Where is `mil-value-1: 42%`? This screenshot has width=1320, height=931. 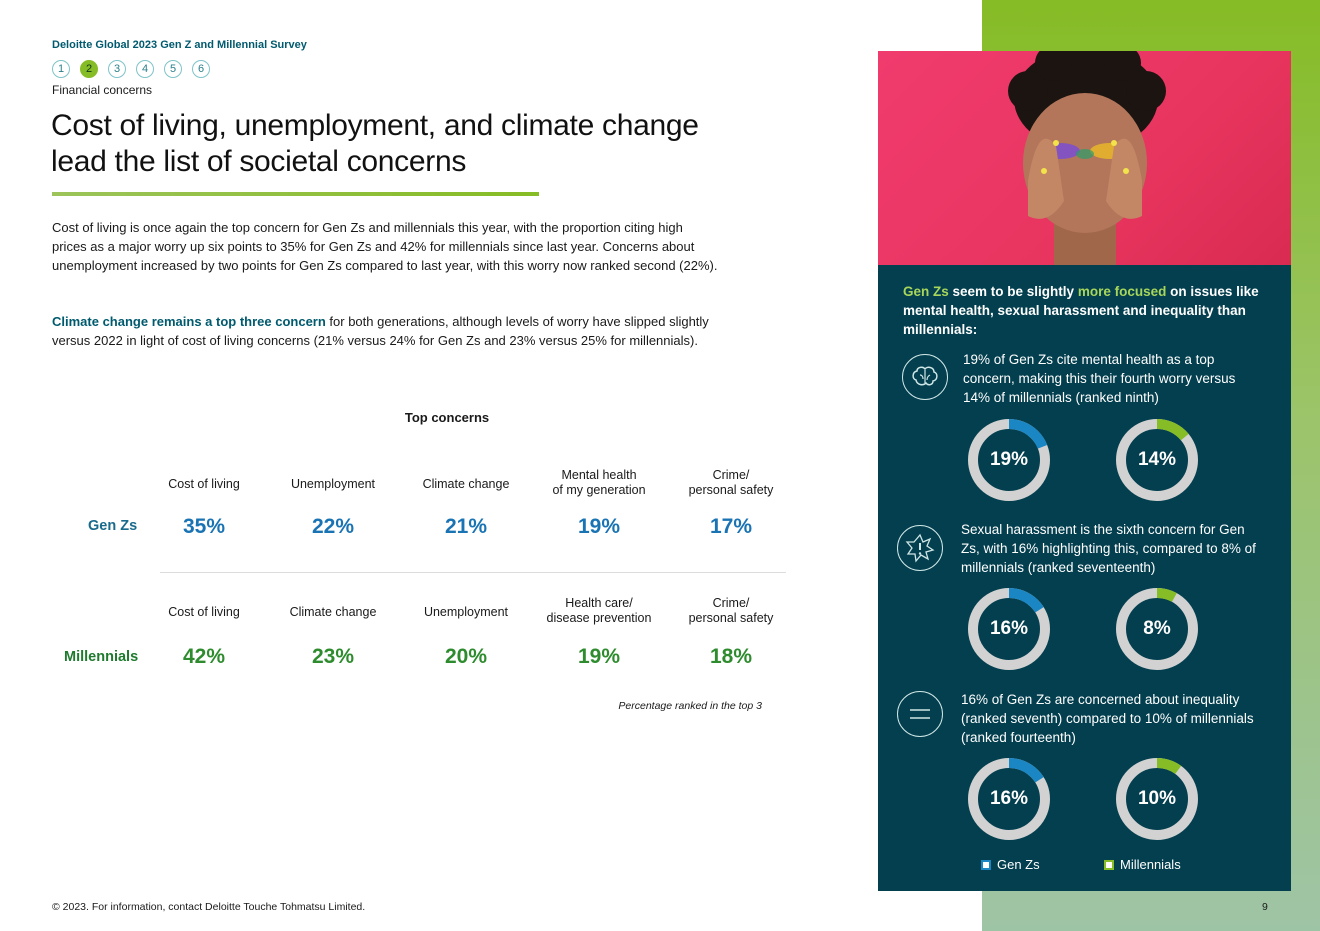
mil-value-1: 42% is located at coordinates (204, 656).